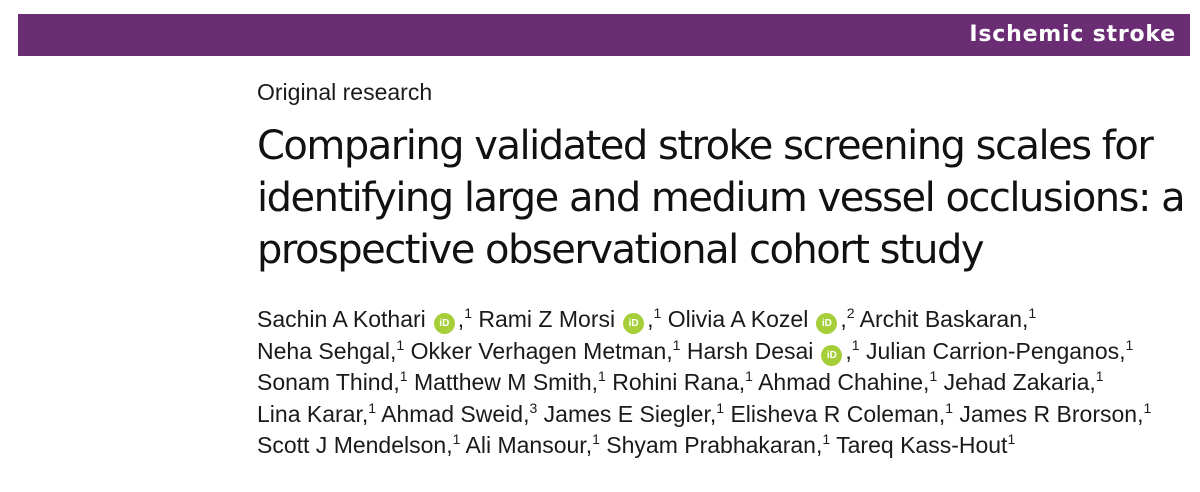 The width and height of the screenshot is (1200, 492). Describe the element at coordinates (850, 313) in the screenshot. I see `affiliation-marker: 2` at that location.